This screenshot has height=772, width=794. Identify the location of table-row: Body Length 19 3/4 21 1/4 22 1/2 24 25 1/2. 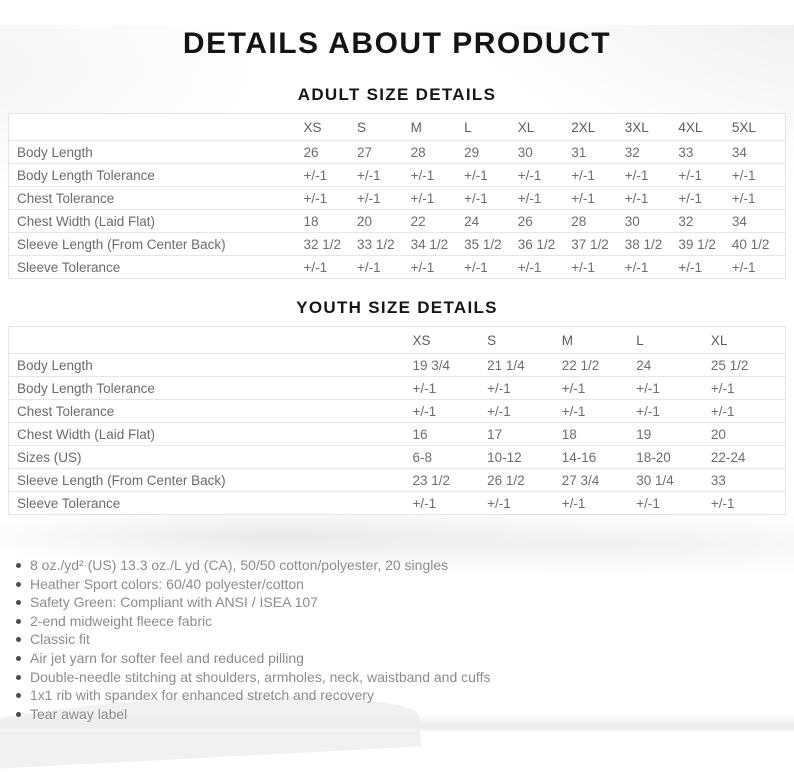
(397, 365).